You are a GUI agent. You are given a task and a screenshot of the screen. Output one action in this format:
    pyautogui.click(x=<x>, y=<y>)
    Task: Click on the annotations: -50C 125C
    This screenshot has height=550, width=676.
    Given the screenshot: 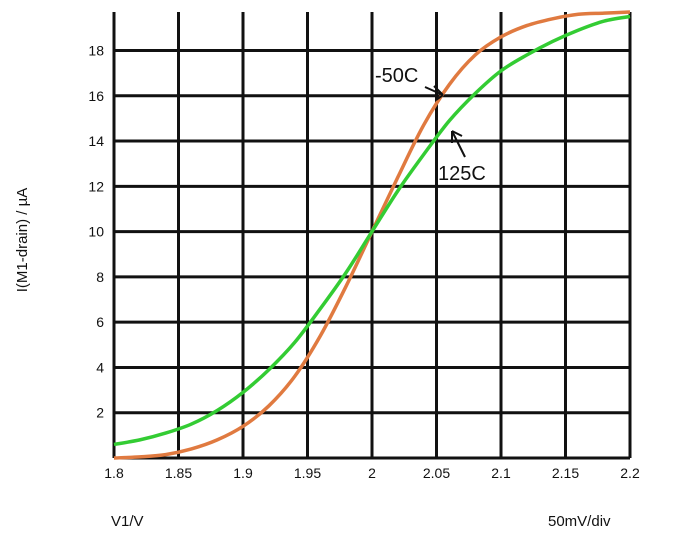 What is the action you would take?
    pyautogui.click(x=430, y=125)
    